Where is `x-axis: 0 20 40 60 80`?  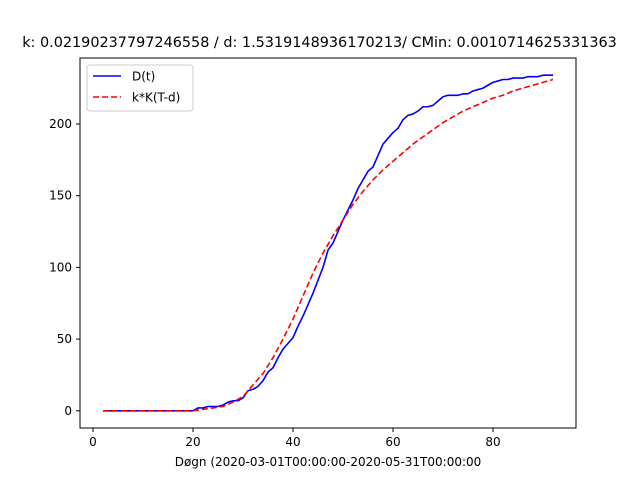
x-axis: 0 20 40 60 80 is located at coordinates (295, 438).